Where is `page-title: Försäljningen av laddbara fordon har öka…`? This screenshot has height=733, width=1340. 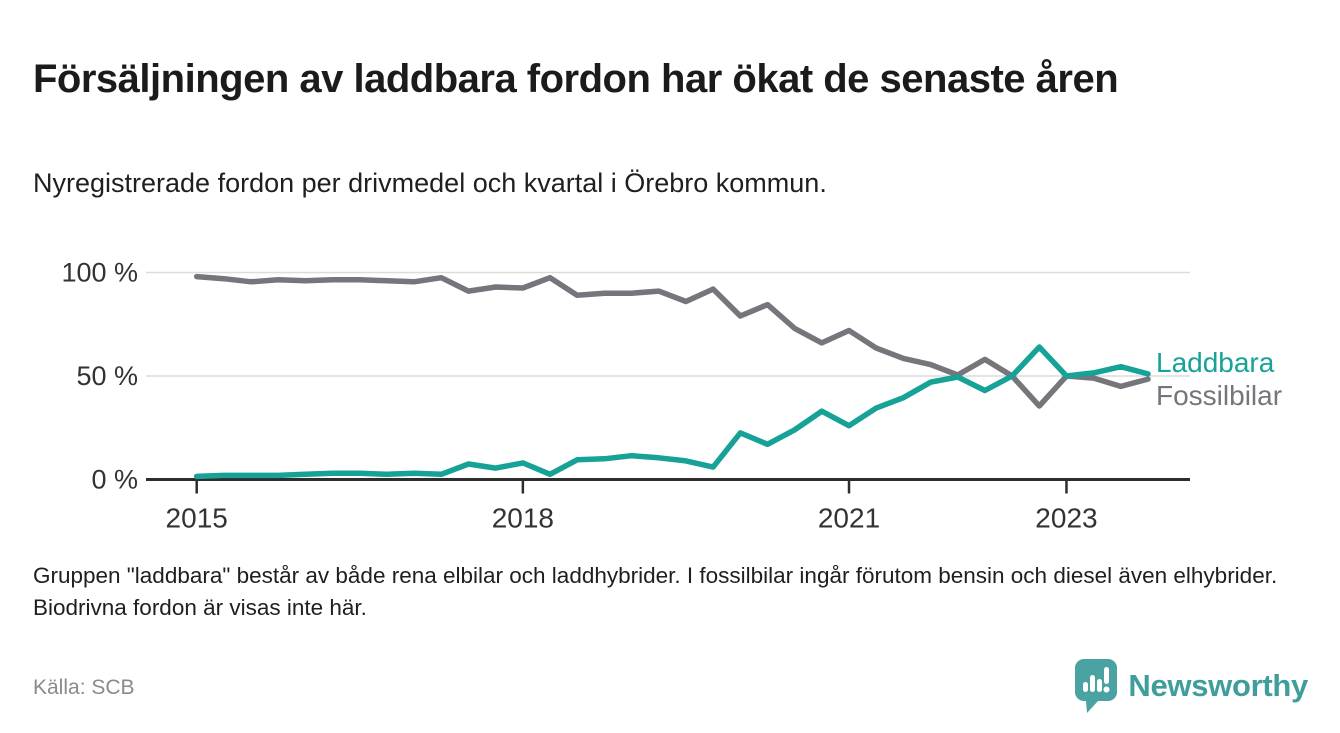 page-title: Försäljningen av laddbara fordon har öka… is located at coordinates (576, 78).